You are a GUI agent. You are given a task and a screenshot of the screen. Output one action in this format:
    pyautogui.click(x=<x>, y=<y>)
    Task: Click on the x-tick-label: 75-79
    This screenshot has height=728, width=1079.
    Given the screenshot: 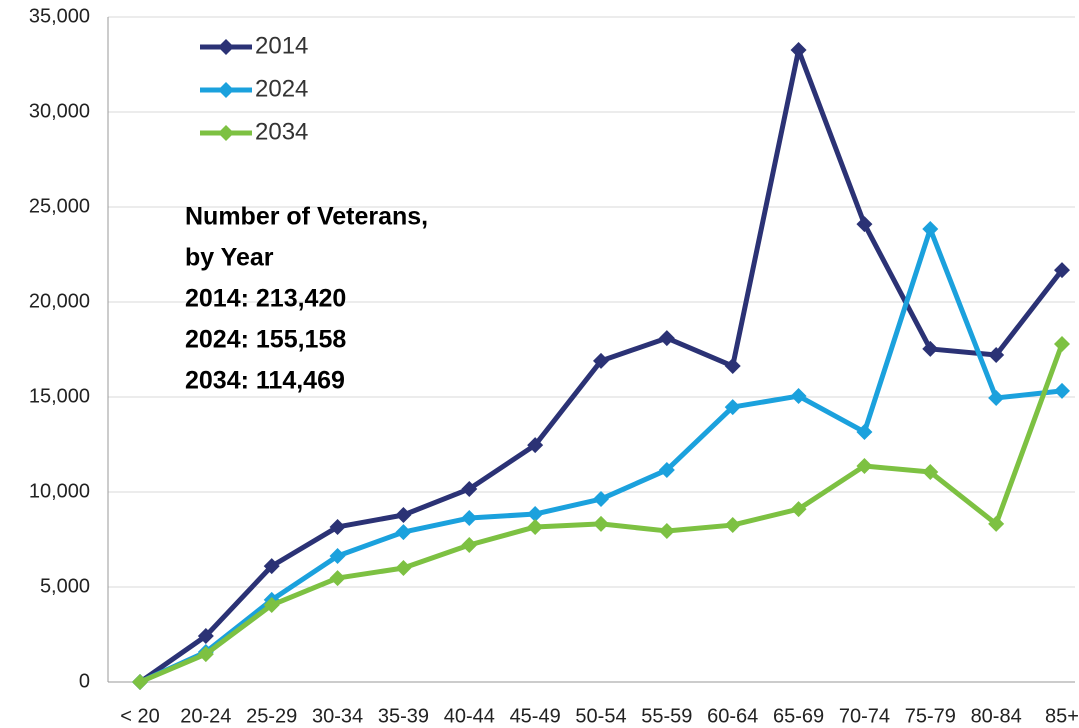 What is the action you would take?
    pyautogui.click(x=930, y=716)
    